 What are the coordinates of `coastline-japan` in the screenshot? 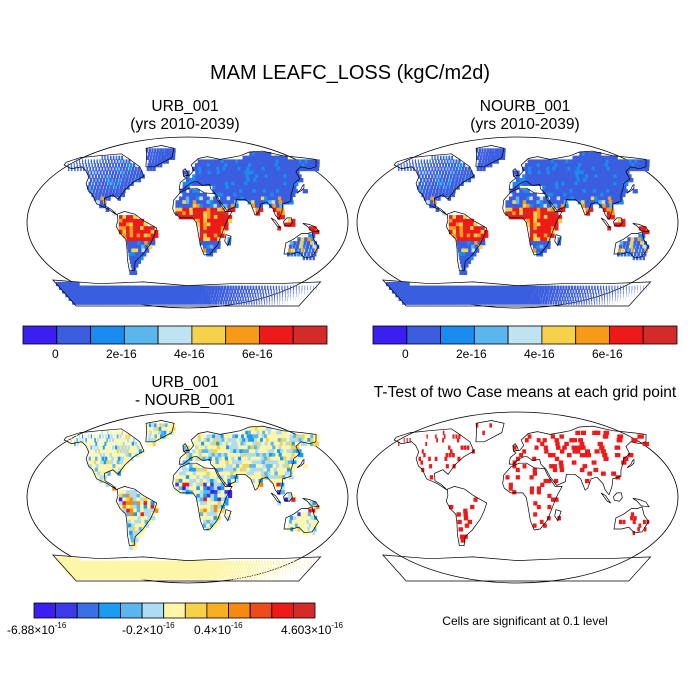 It's located at (300, 463).